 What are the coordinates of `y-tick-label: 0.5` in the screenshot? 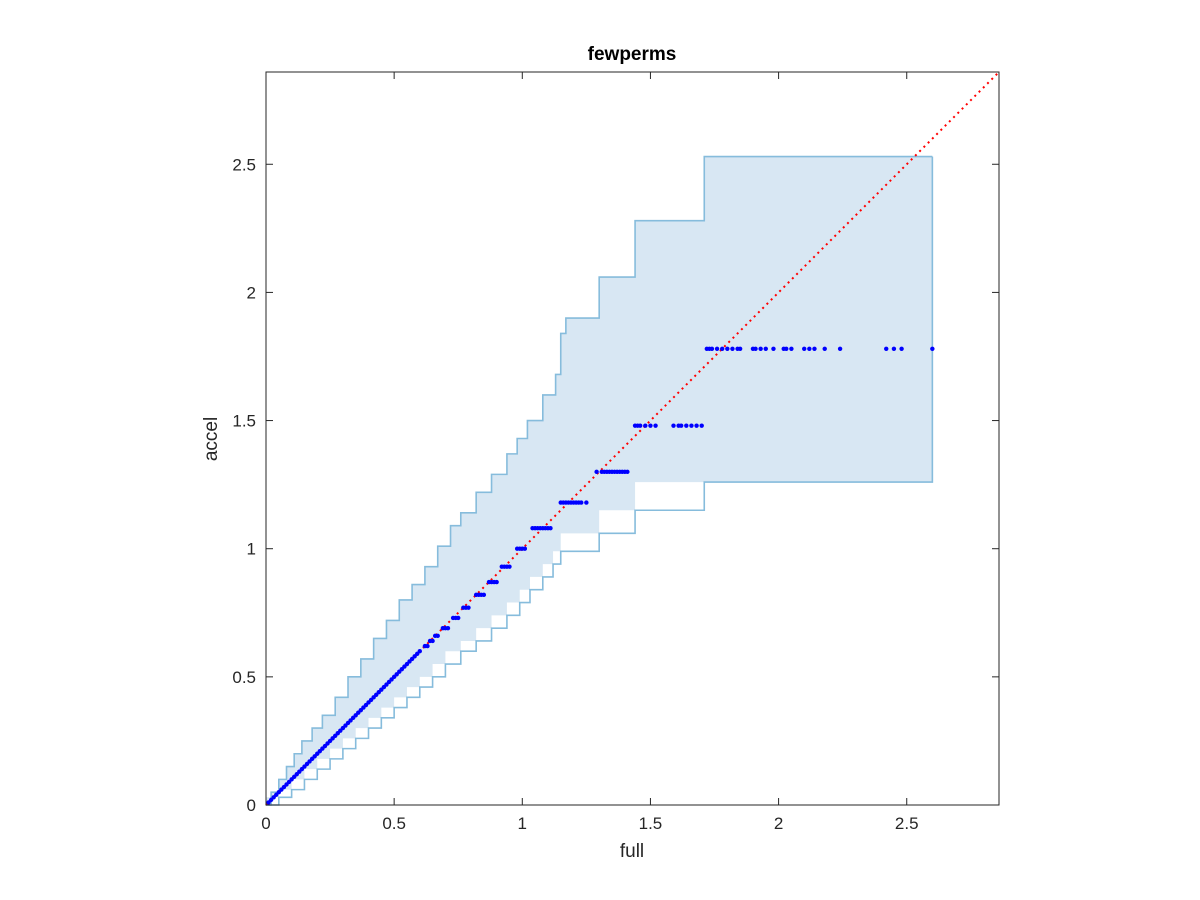 It's located at (244, 677).